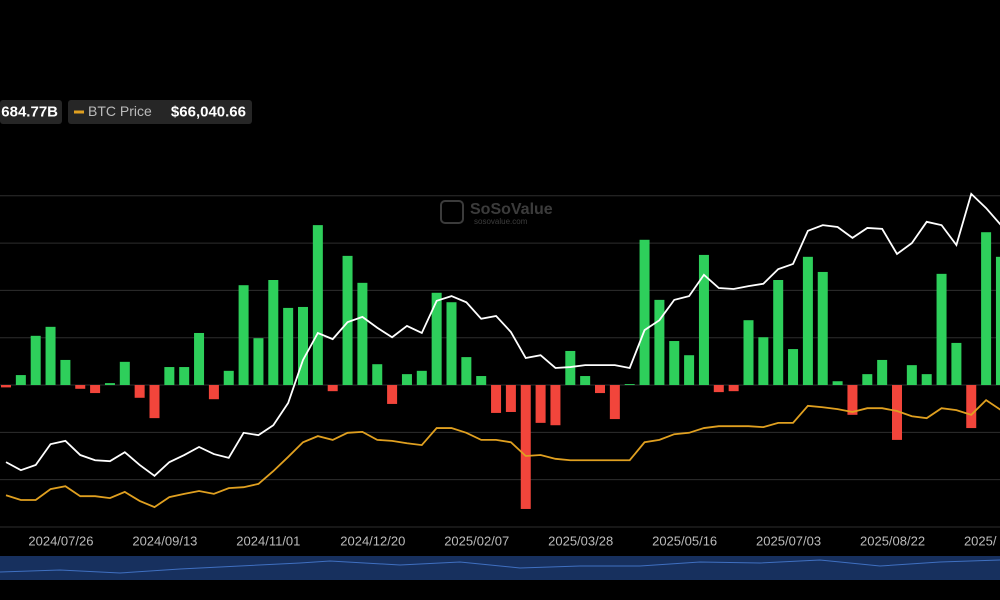  I want to click on watermark-logo, so click(452, 212).